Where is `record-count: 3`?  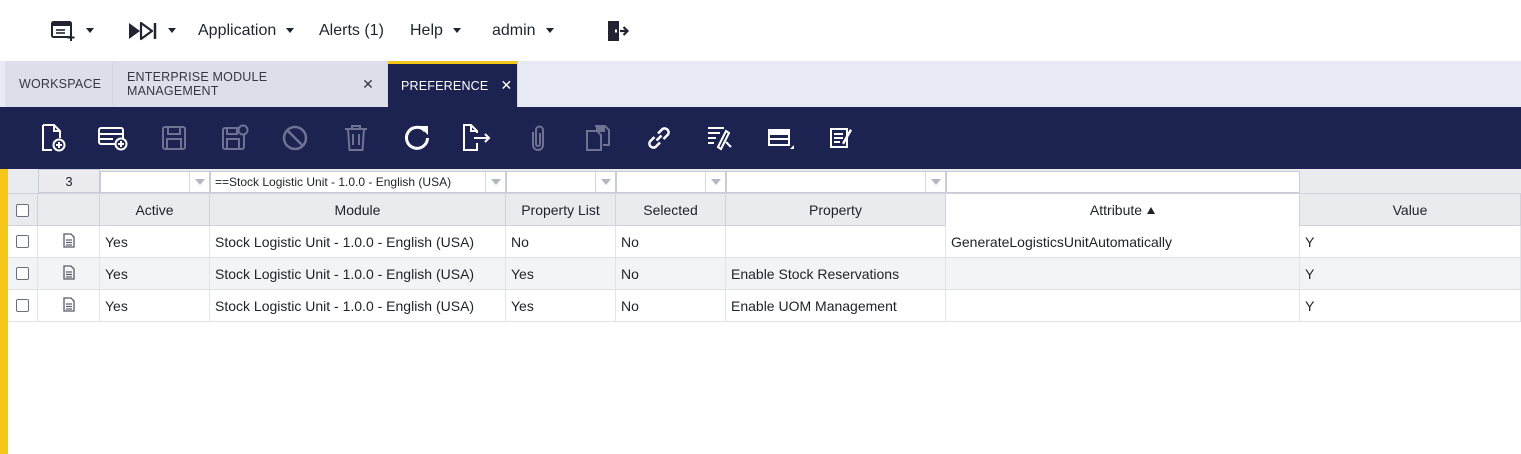
record-count: 3 is located at coordinates (69, 181).